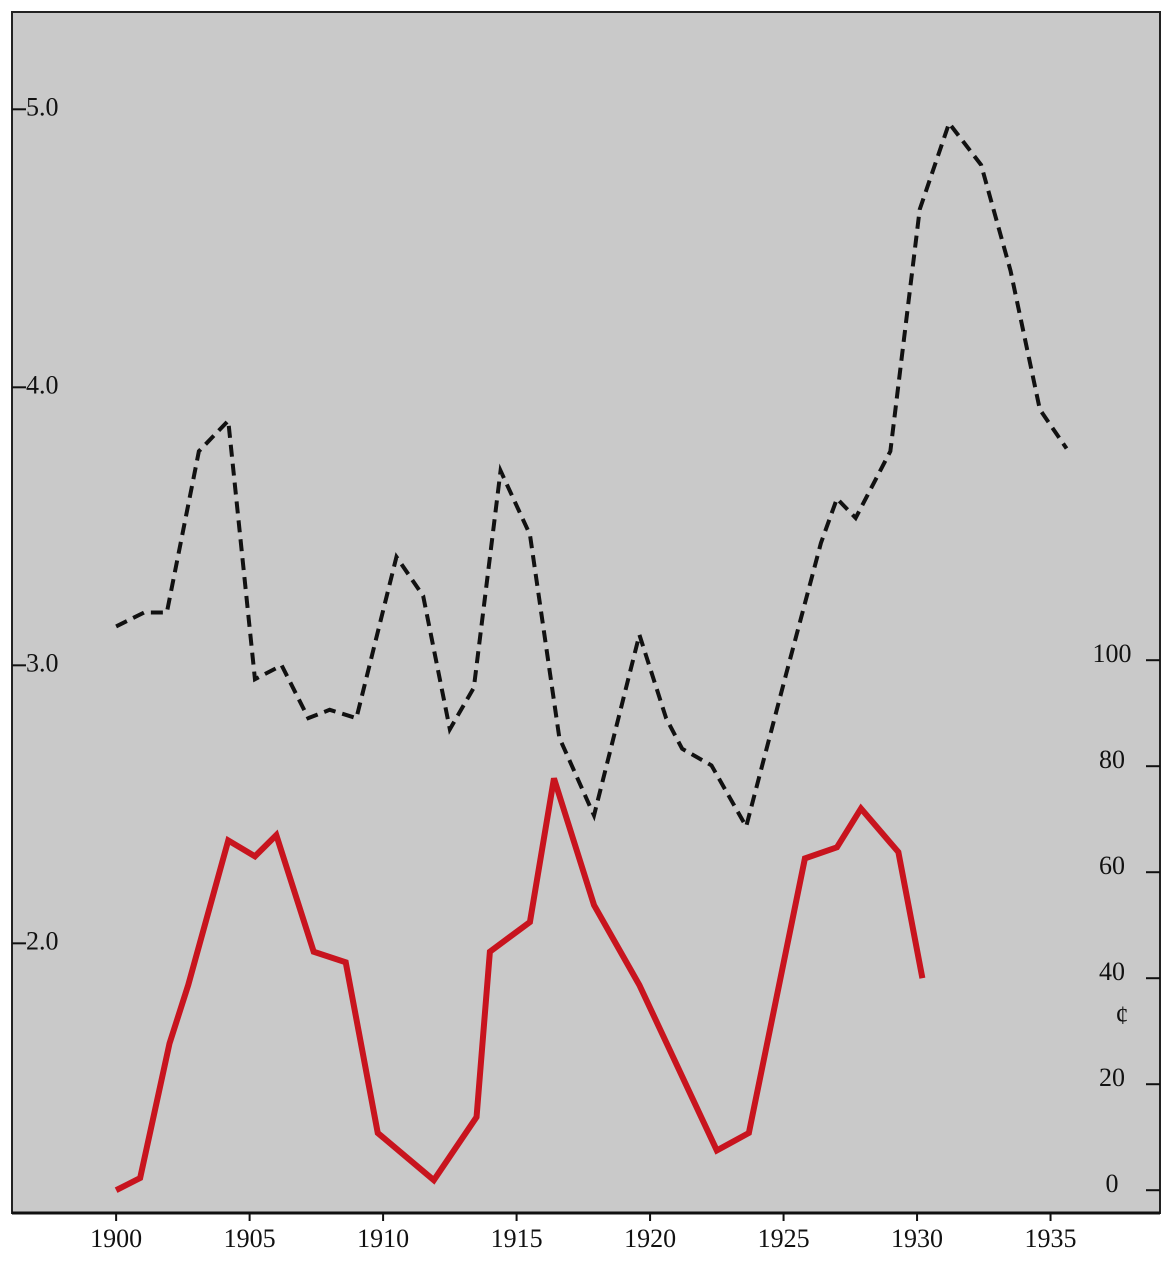 This screenshot has width=1173, height=1281. I want to click on y2-tick-label: 0, so click(1112, 1183).